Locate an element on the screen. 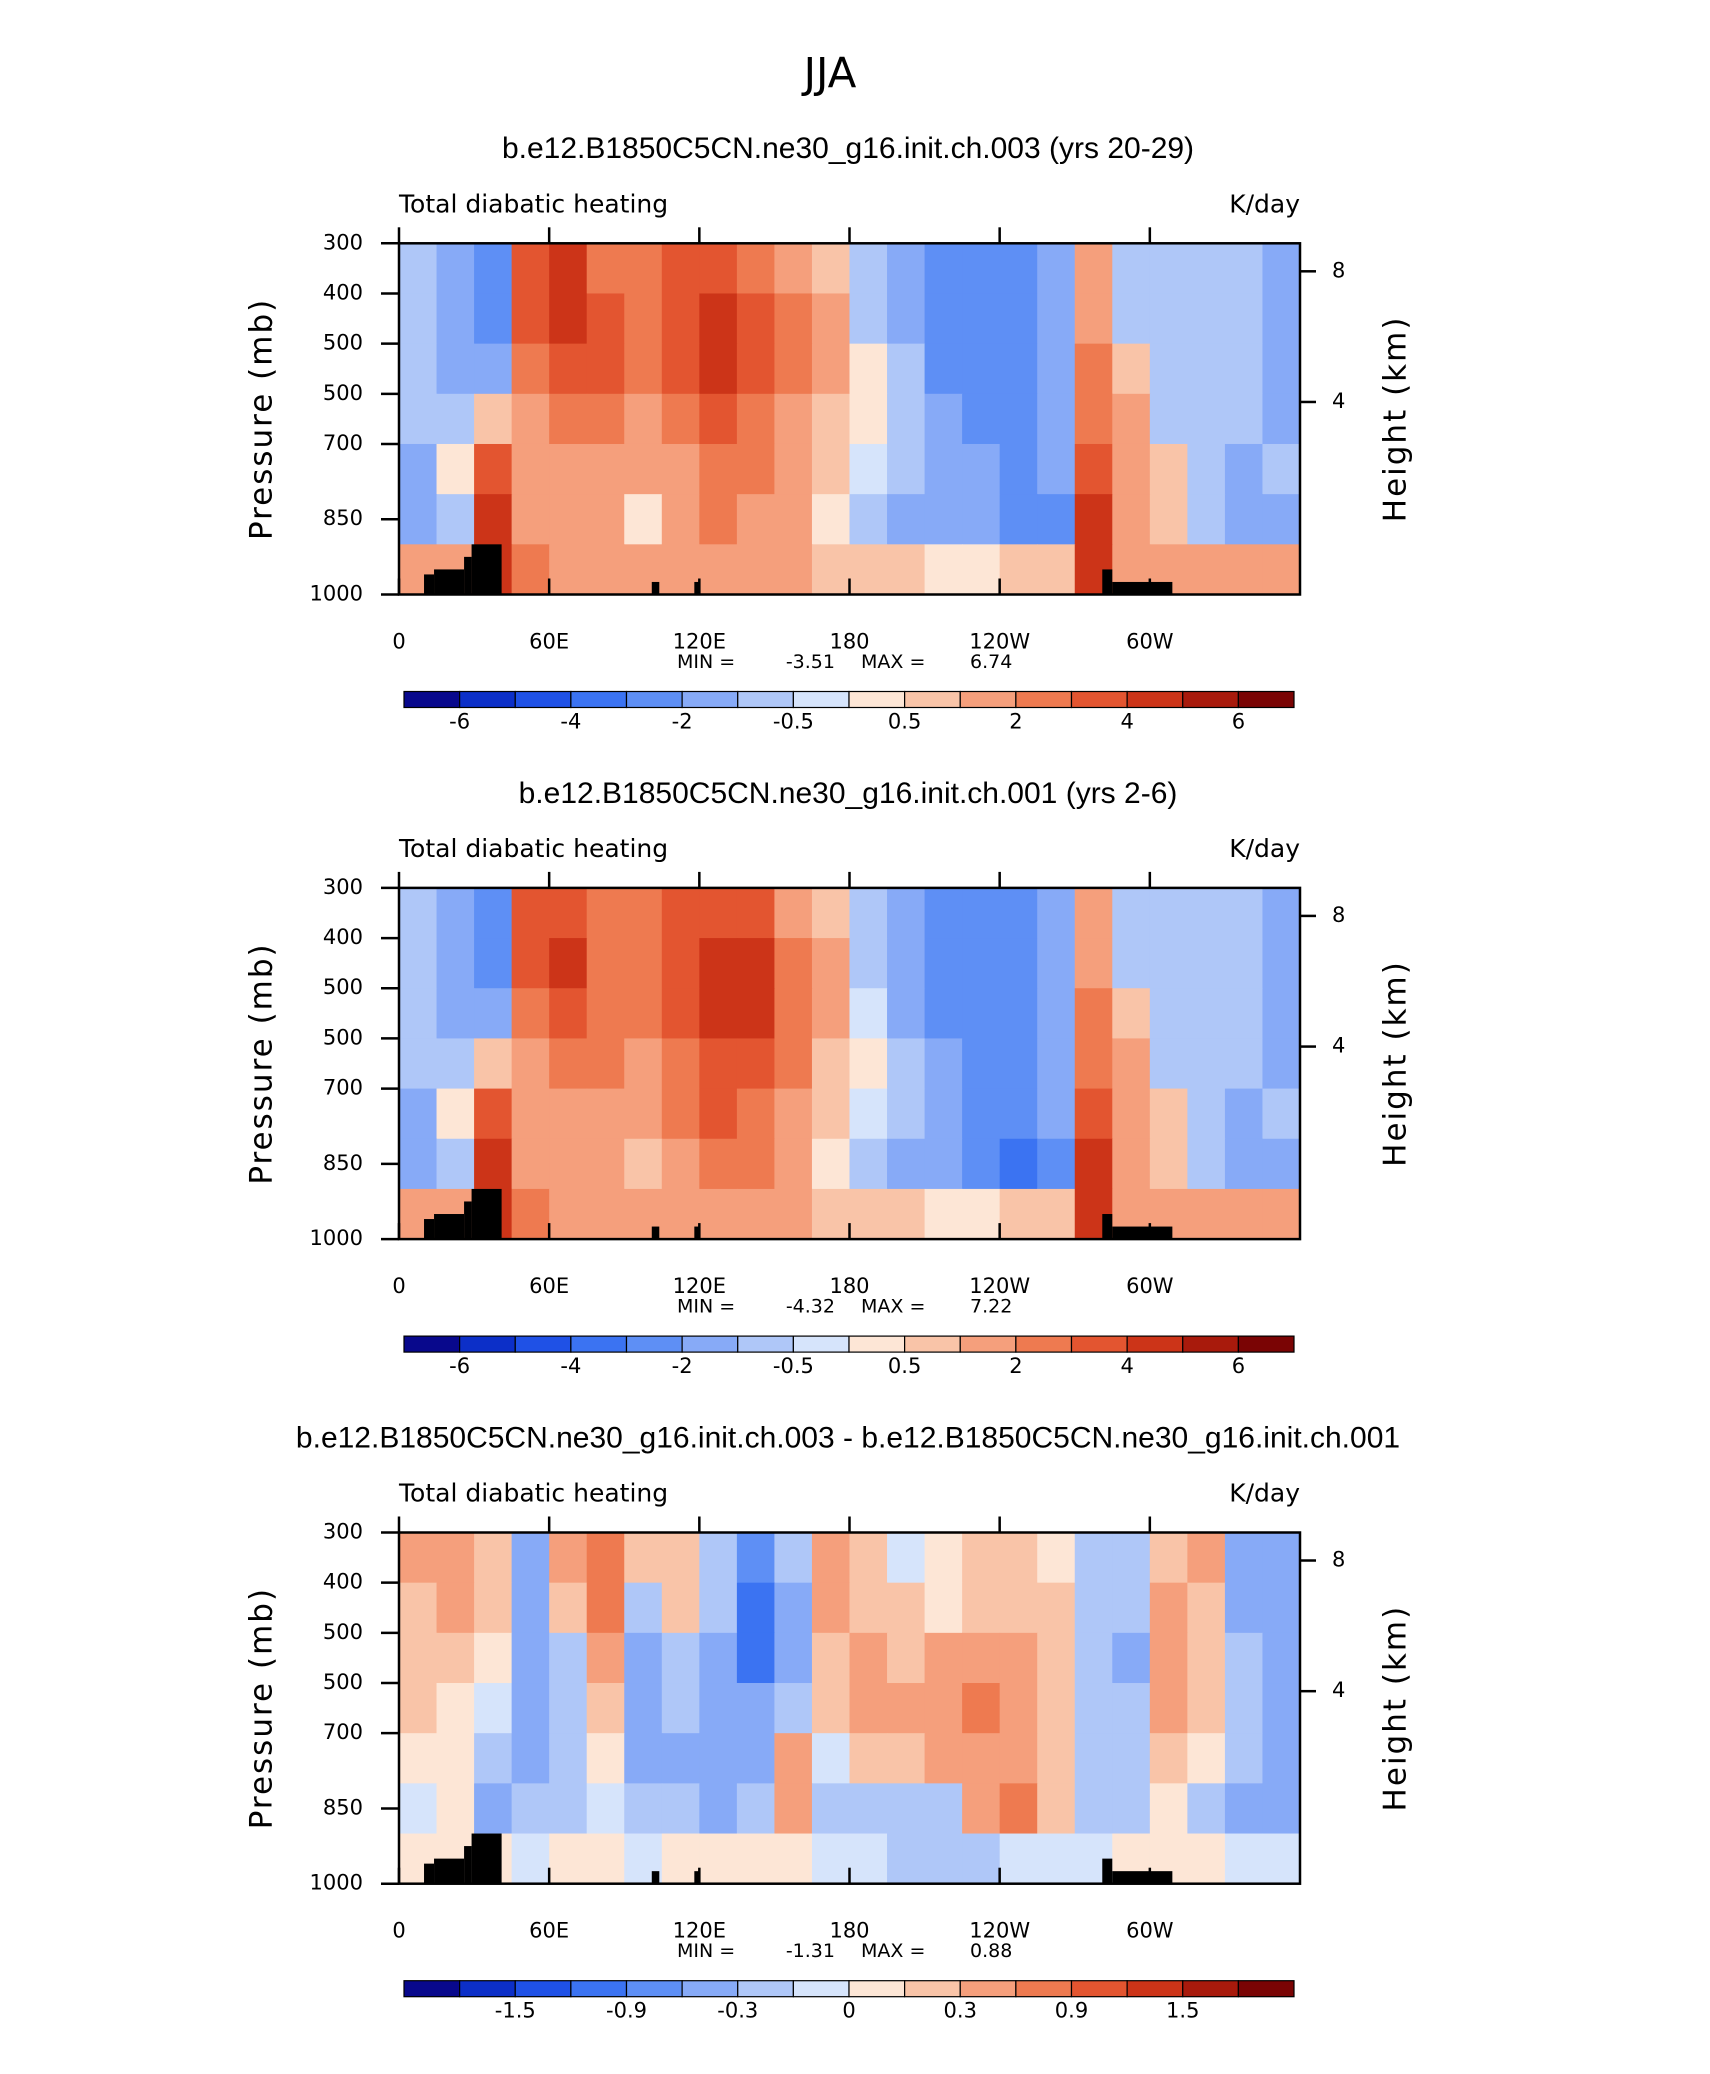 Image resolution: width=1710 pixels, height=2074 pixels. x-tick-label: 0 is located at coordinates (398, 1286).